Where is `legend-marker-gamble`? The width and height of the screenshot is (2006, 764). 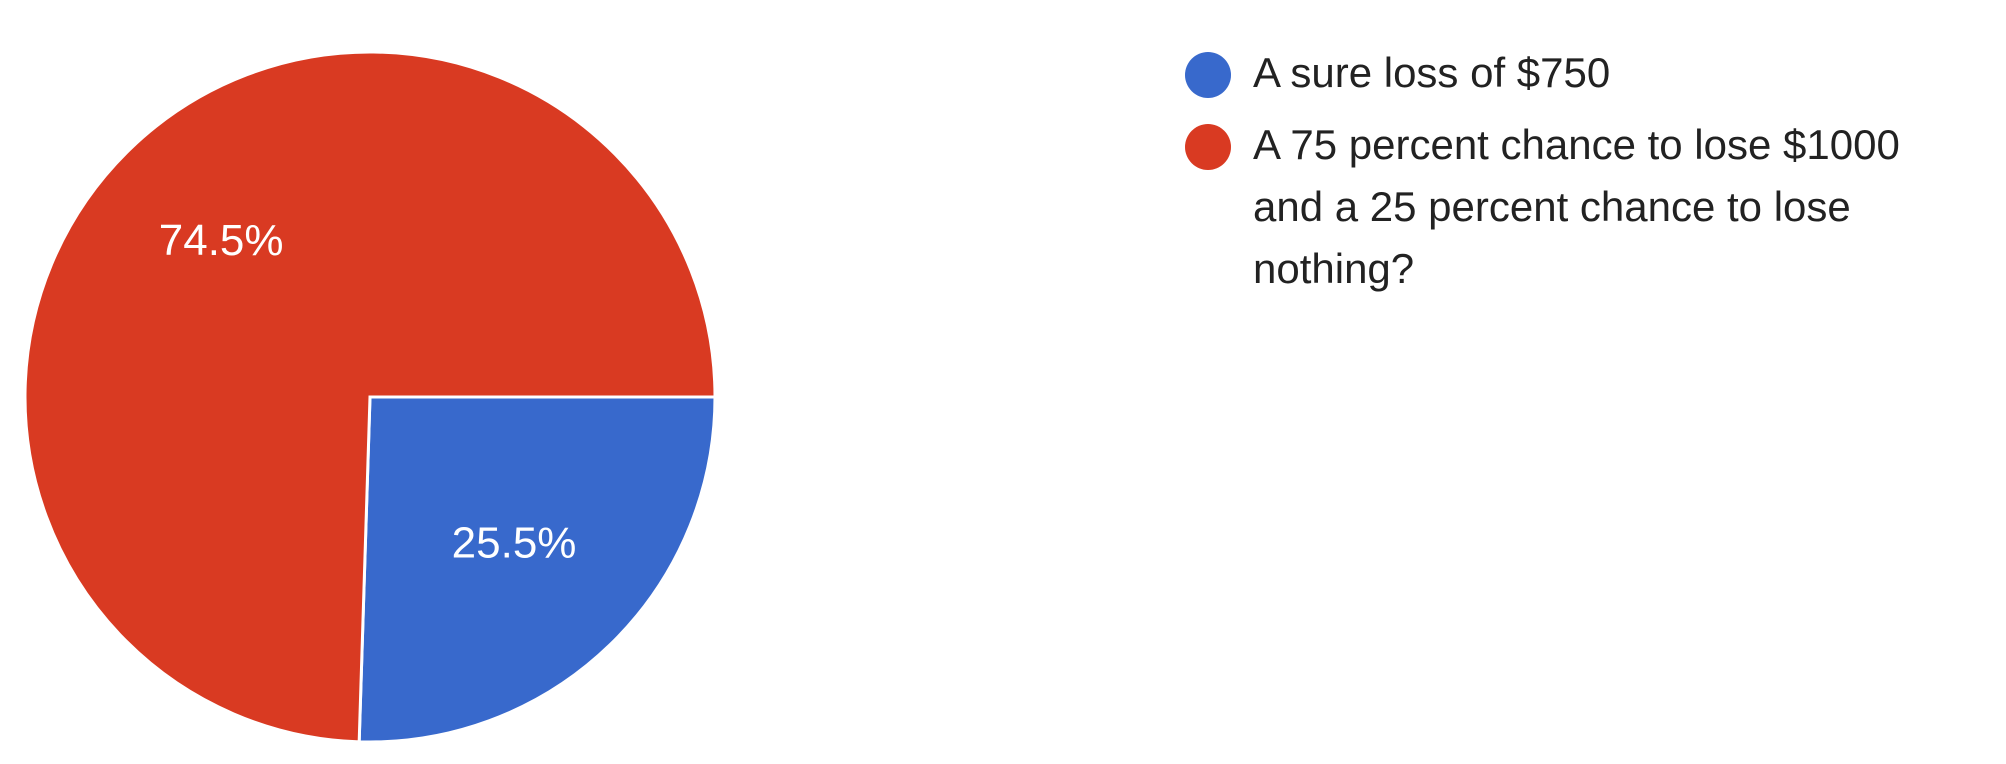
legend-marker-gamble is located at coordinates (1208, 147).